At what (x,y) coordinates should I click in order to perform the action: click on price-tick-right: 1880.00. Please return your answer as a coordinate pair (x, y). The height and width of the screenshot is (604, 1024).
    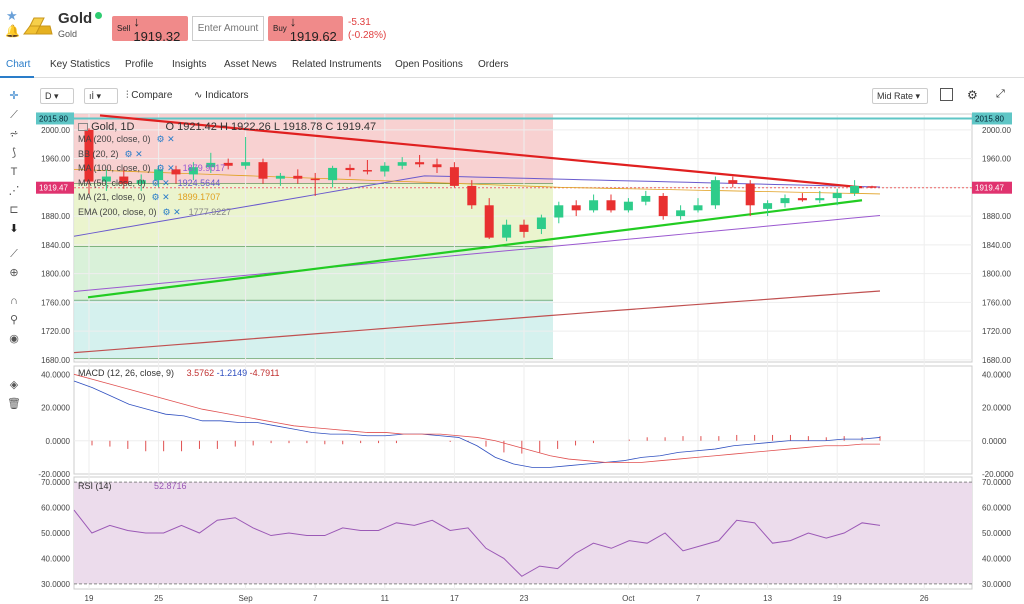
    Looking at the image, I should click on (996, 216).